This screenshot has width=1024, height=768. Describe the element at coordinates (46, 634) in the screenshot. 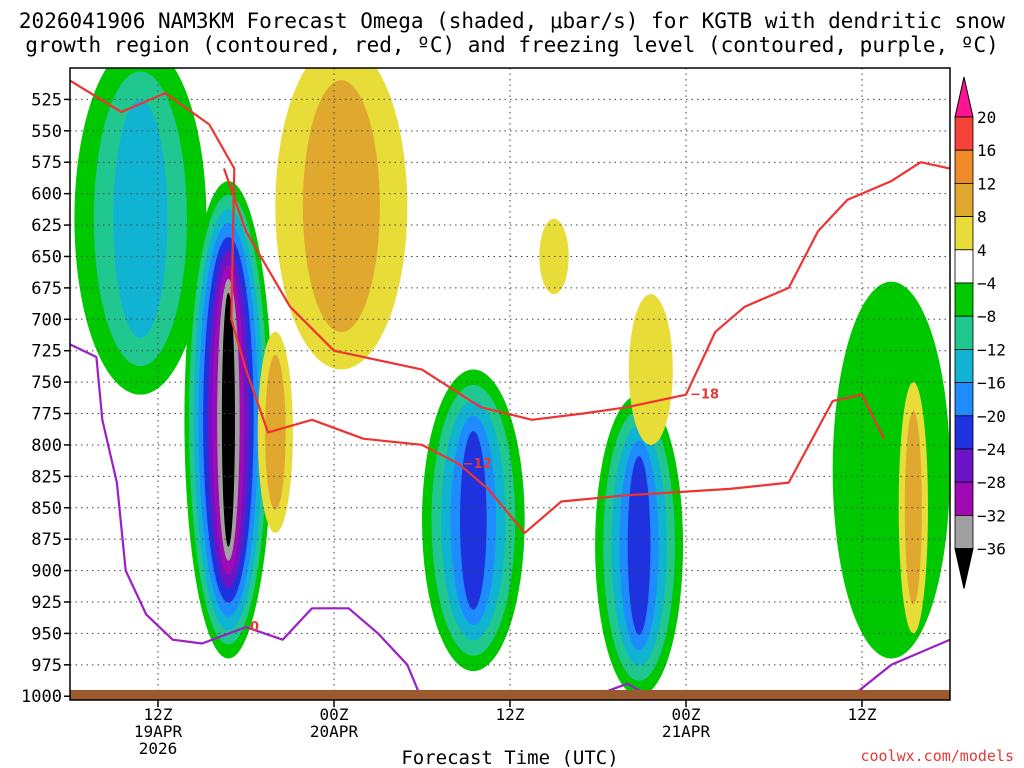

I see `y-tick-label-950: 950` at that location.